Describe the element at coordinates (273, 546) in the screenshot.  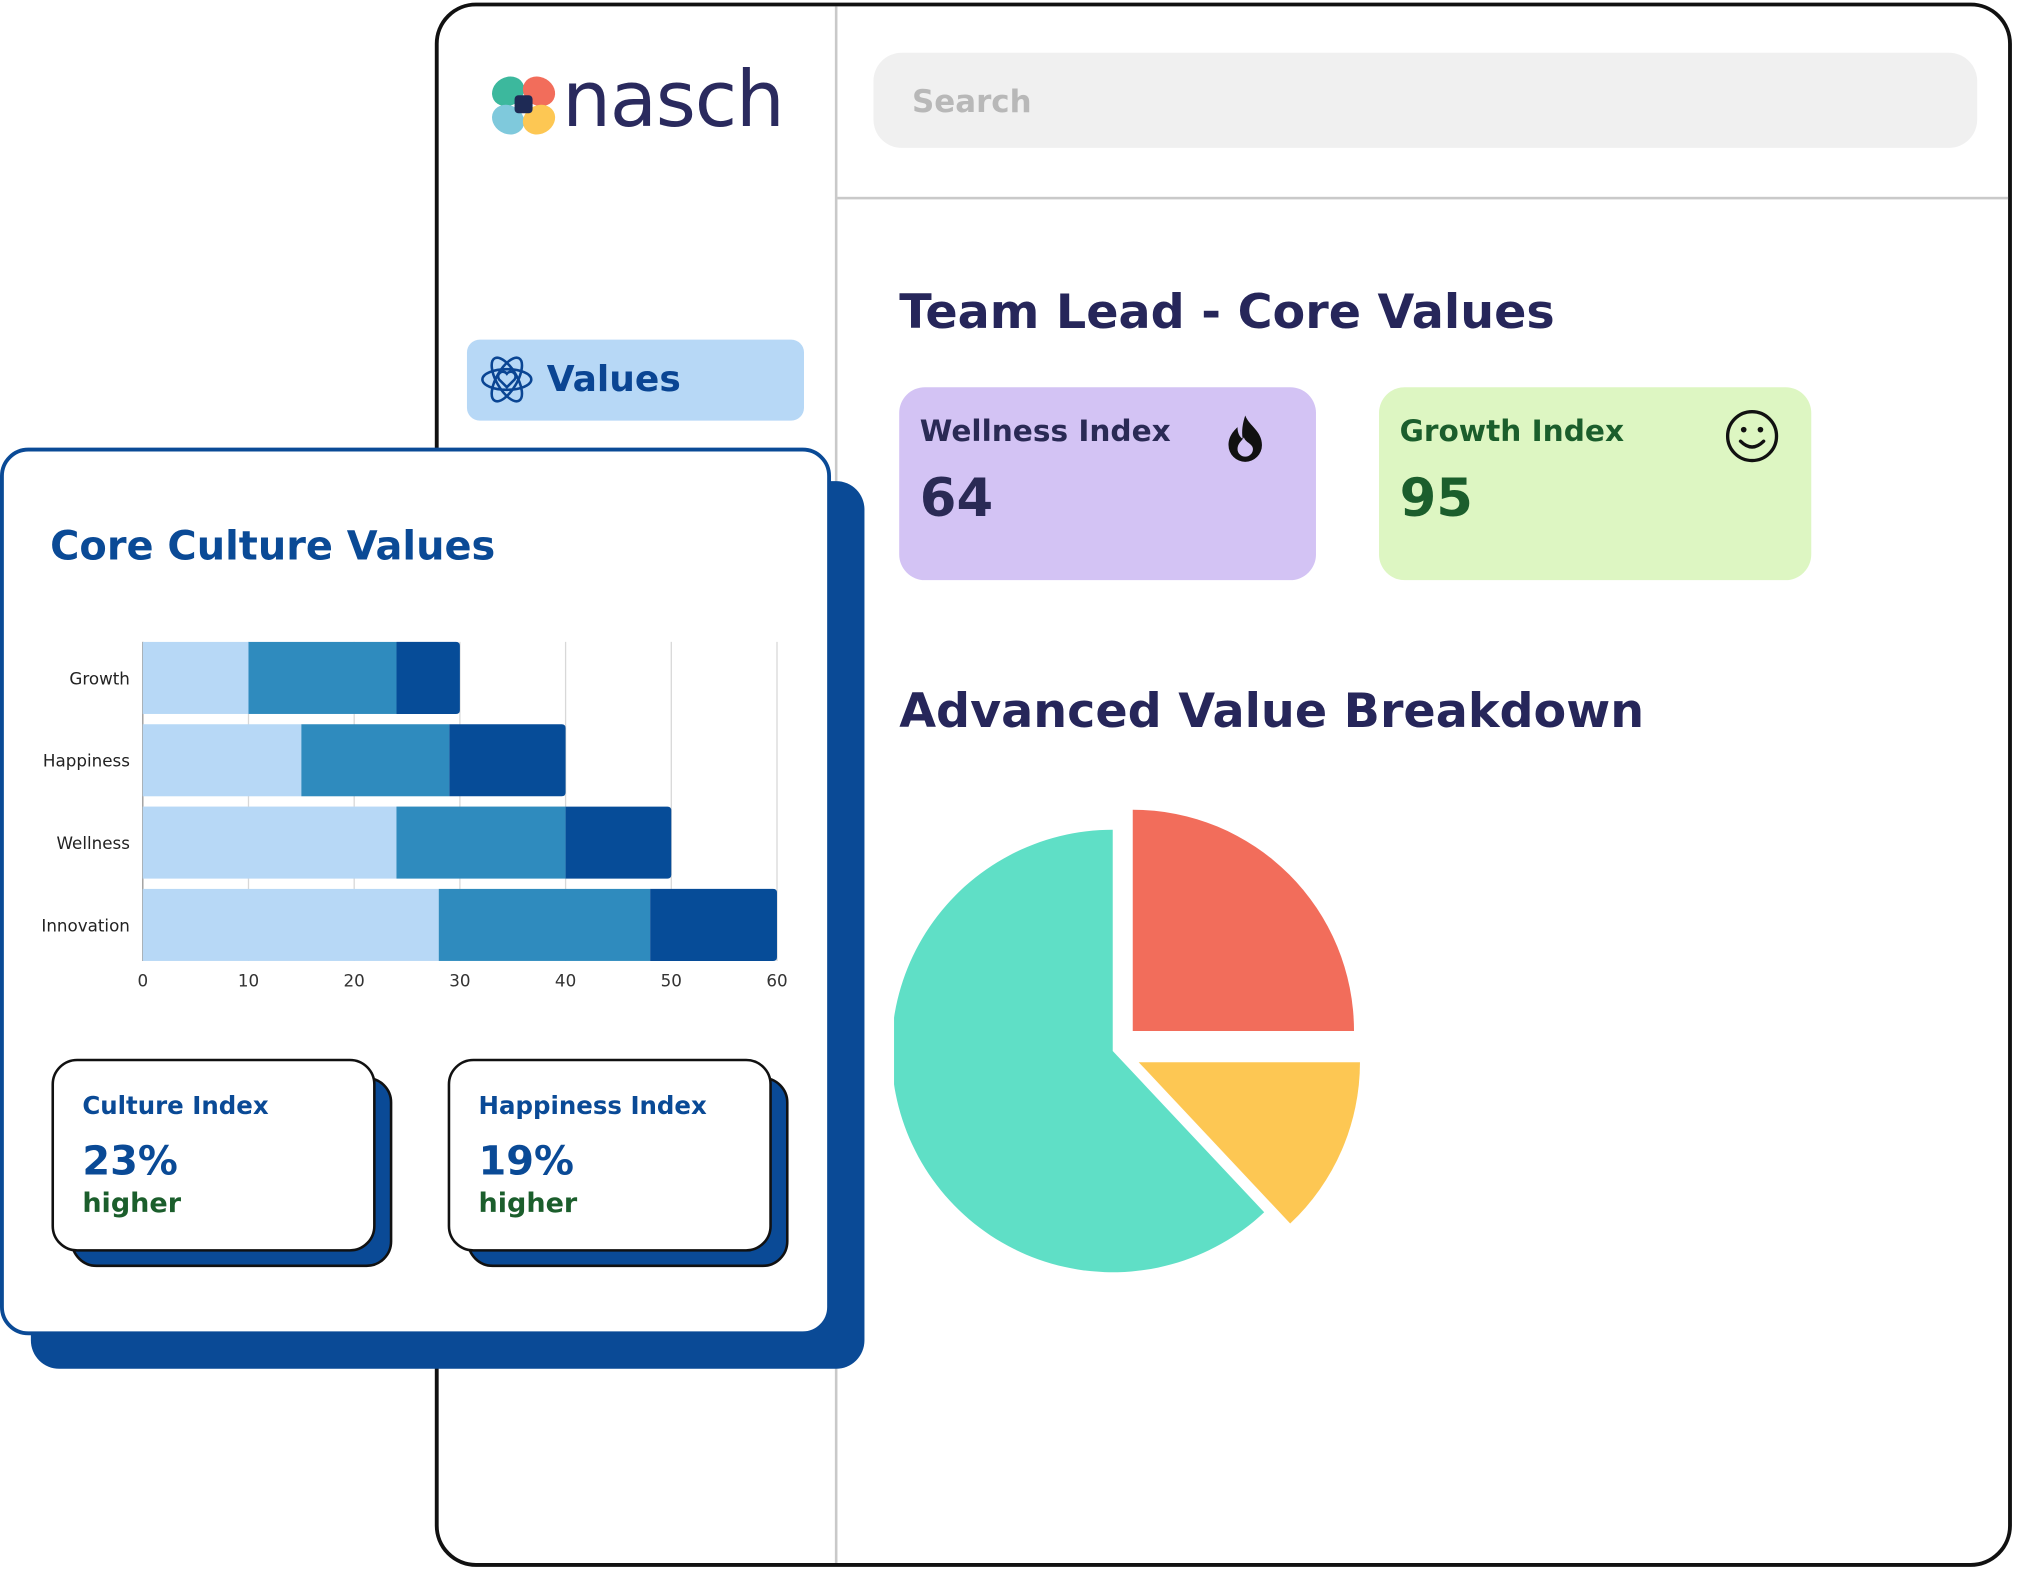
I see `core-culture-title: Core Culture Values` at that location.